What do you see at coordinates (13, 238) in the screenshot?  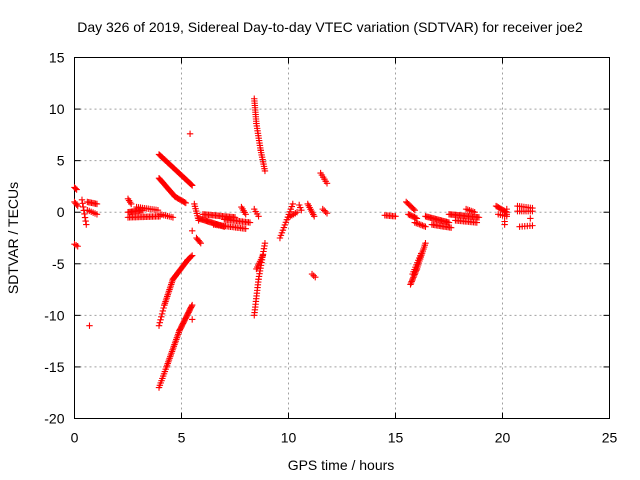 I see `y-axis-label: SDTVAR / TECUs` at bounding box center [13, 238].